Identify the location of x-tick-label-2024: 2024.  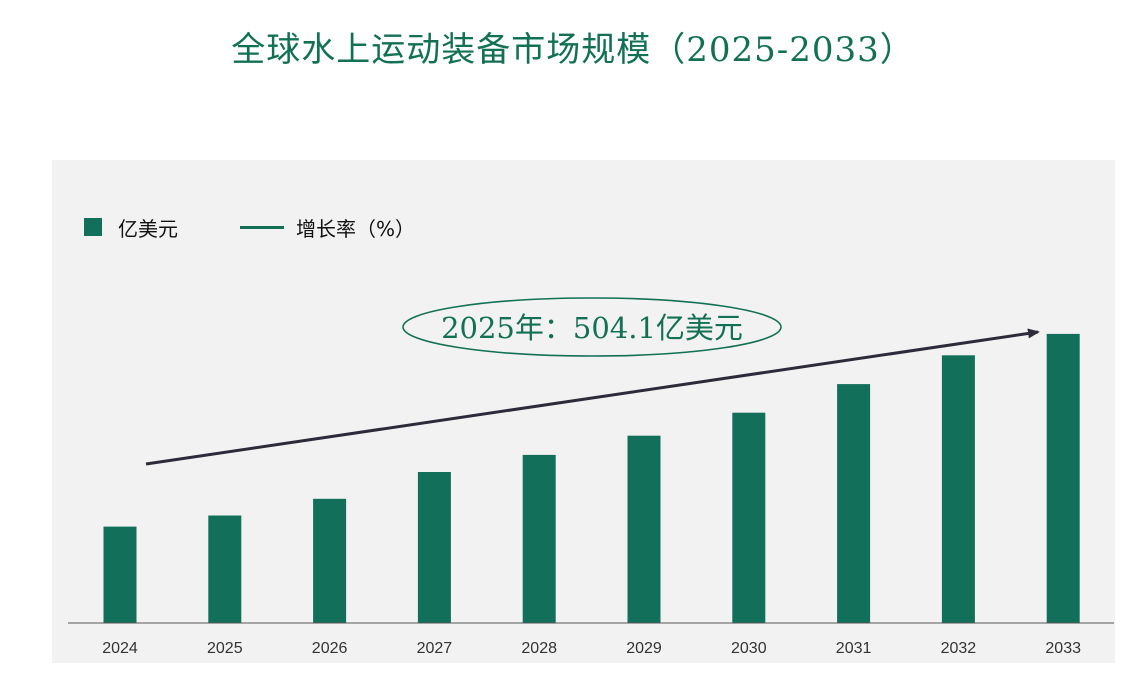
(120, 648).